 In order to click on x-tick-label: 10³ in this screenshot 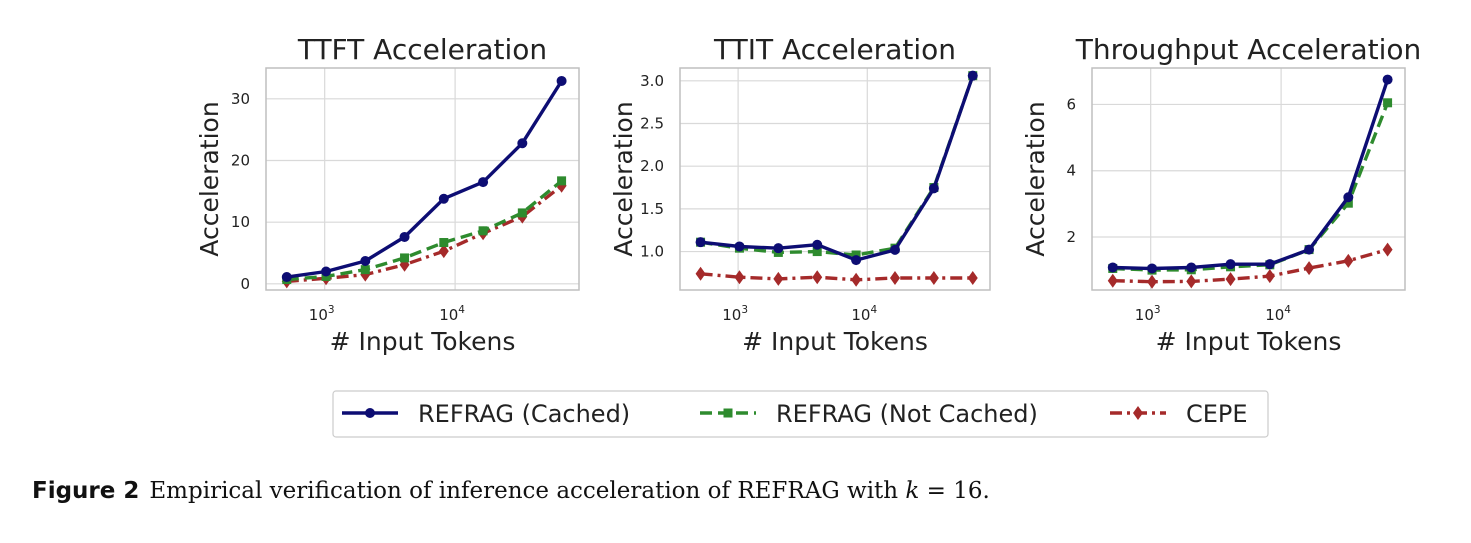, I will do `click(1148, 314)`.